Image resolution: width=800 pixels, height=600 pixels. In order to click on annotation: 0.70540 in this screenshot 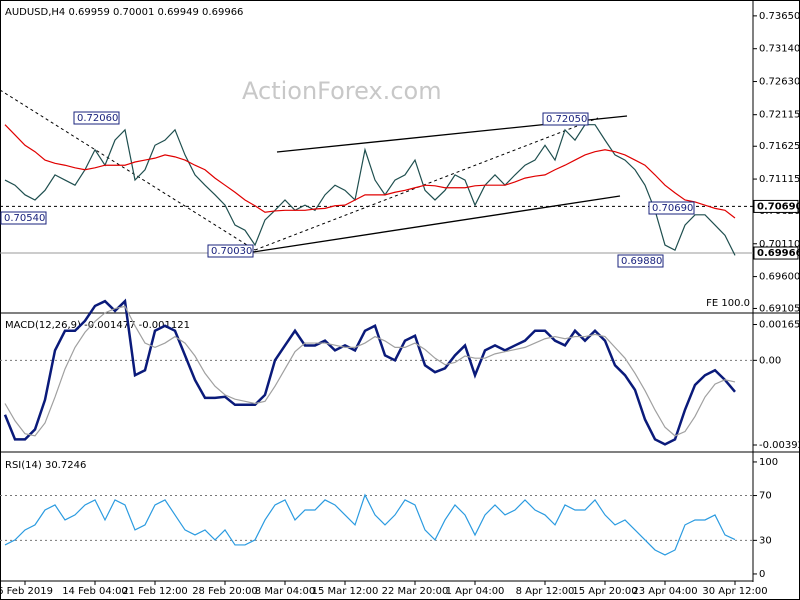, I will do `click(24, 218)`.